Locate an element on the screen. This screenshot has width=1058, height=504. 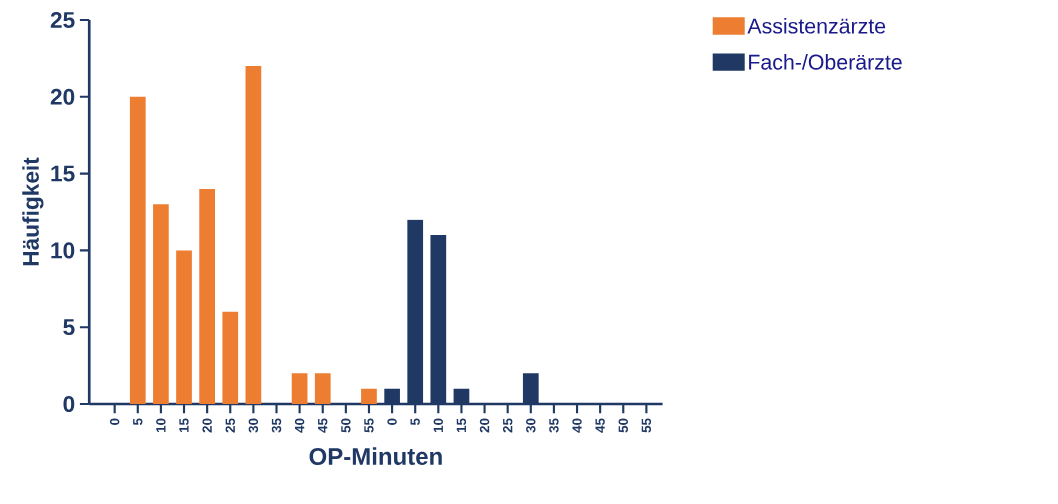
legend-label: Fach-/Oberärzte is located at coordinates (825, 62).